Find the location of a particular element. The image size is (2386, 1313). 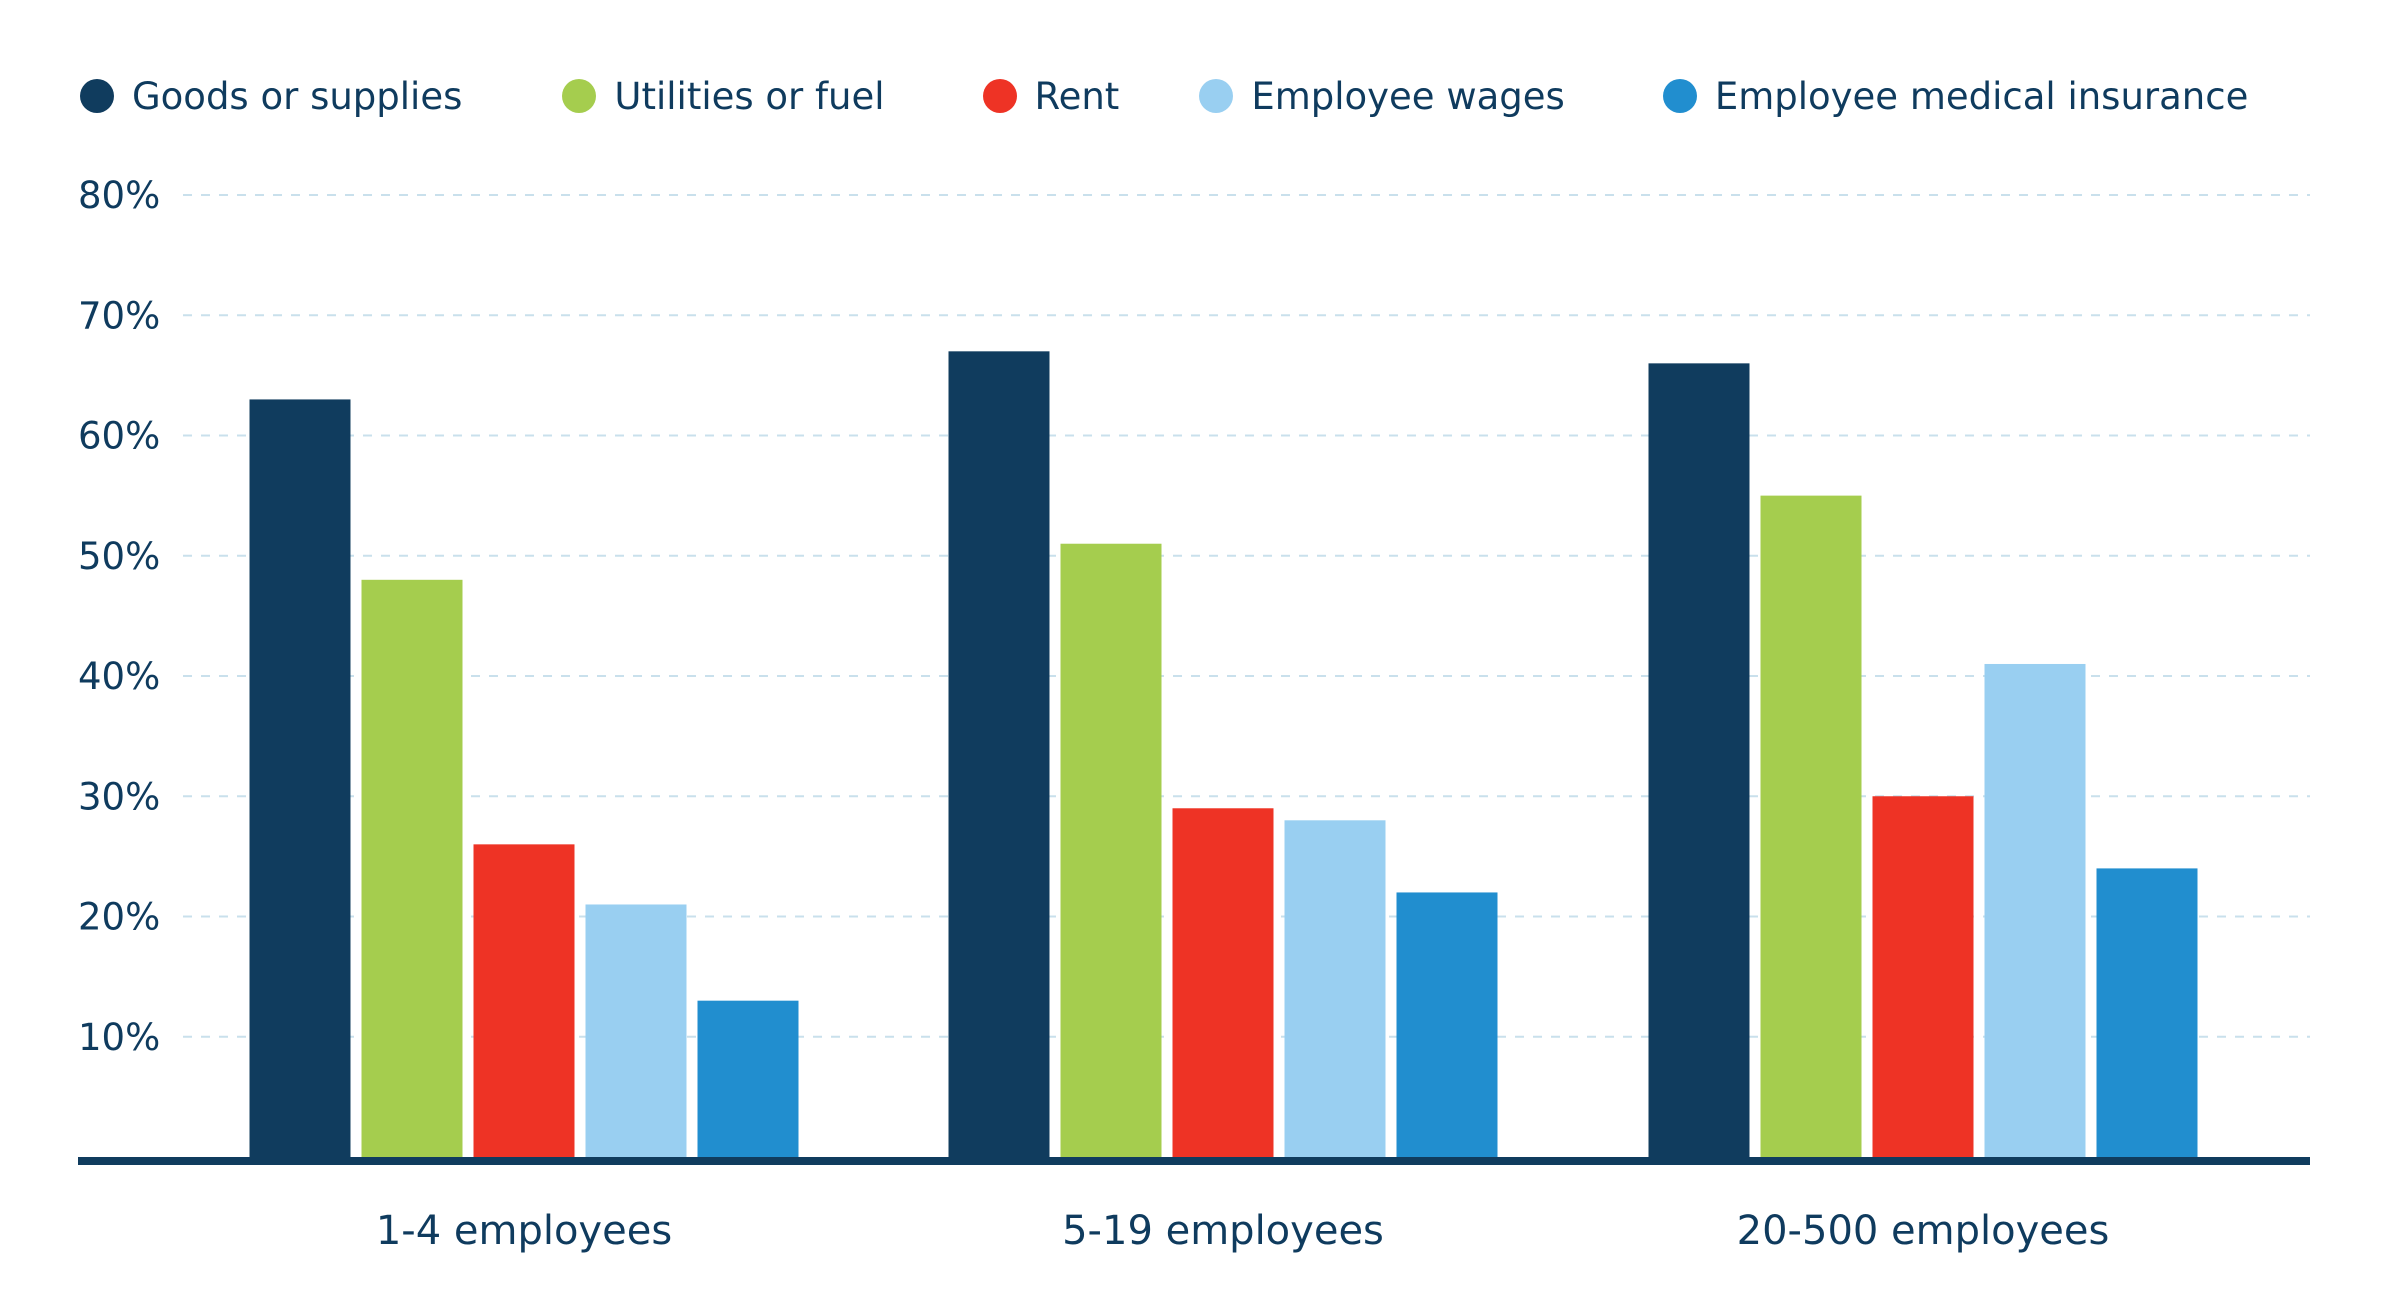

y-tick-label: 10% is located at coordinates (119, 1037).